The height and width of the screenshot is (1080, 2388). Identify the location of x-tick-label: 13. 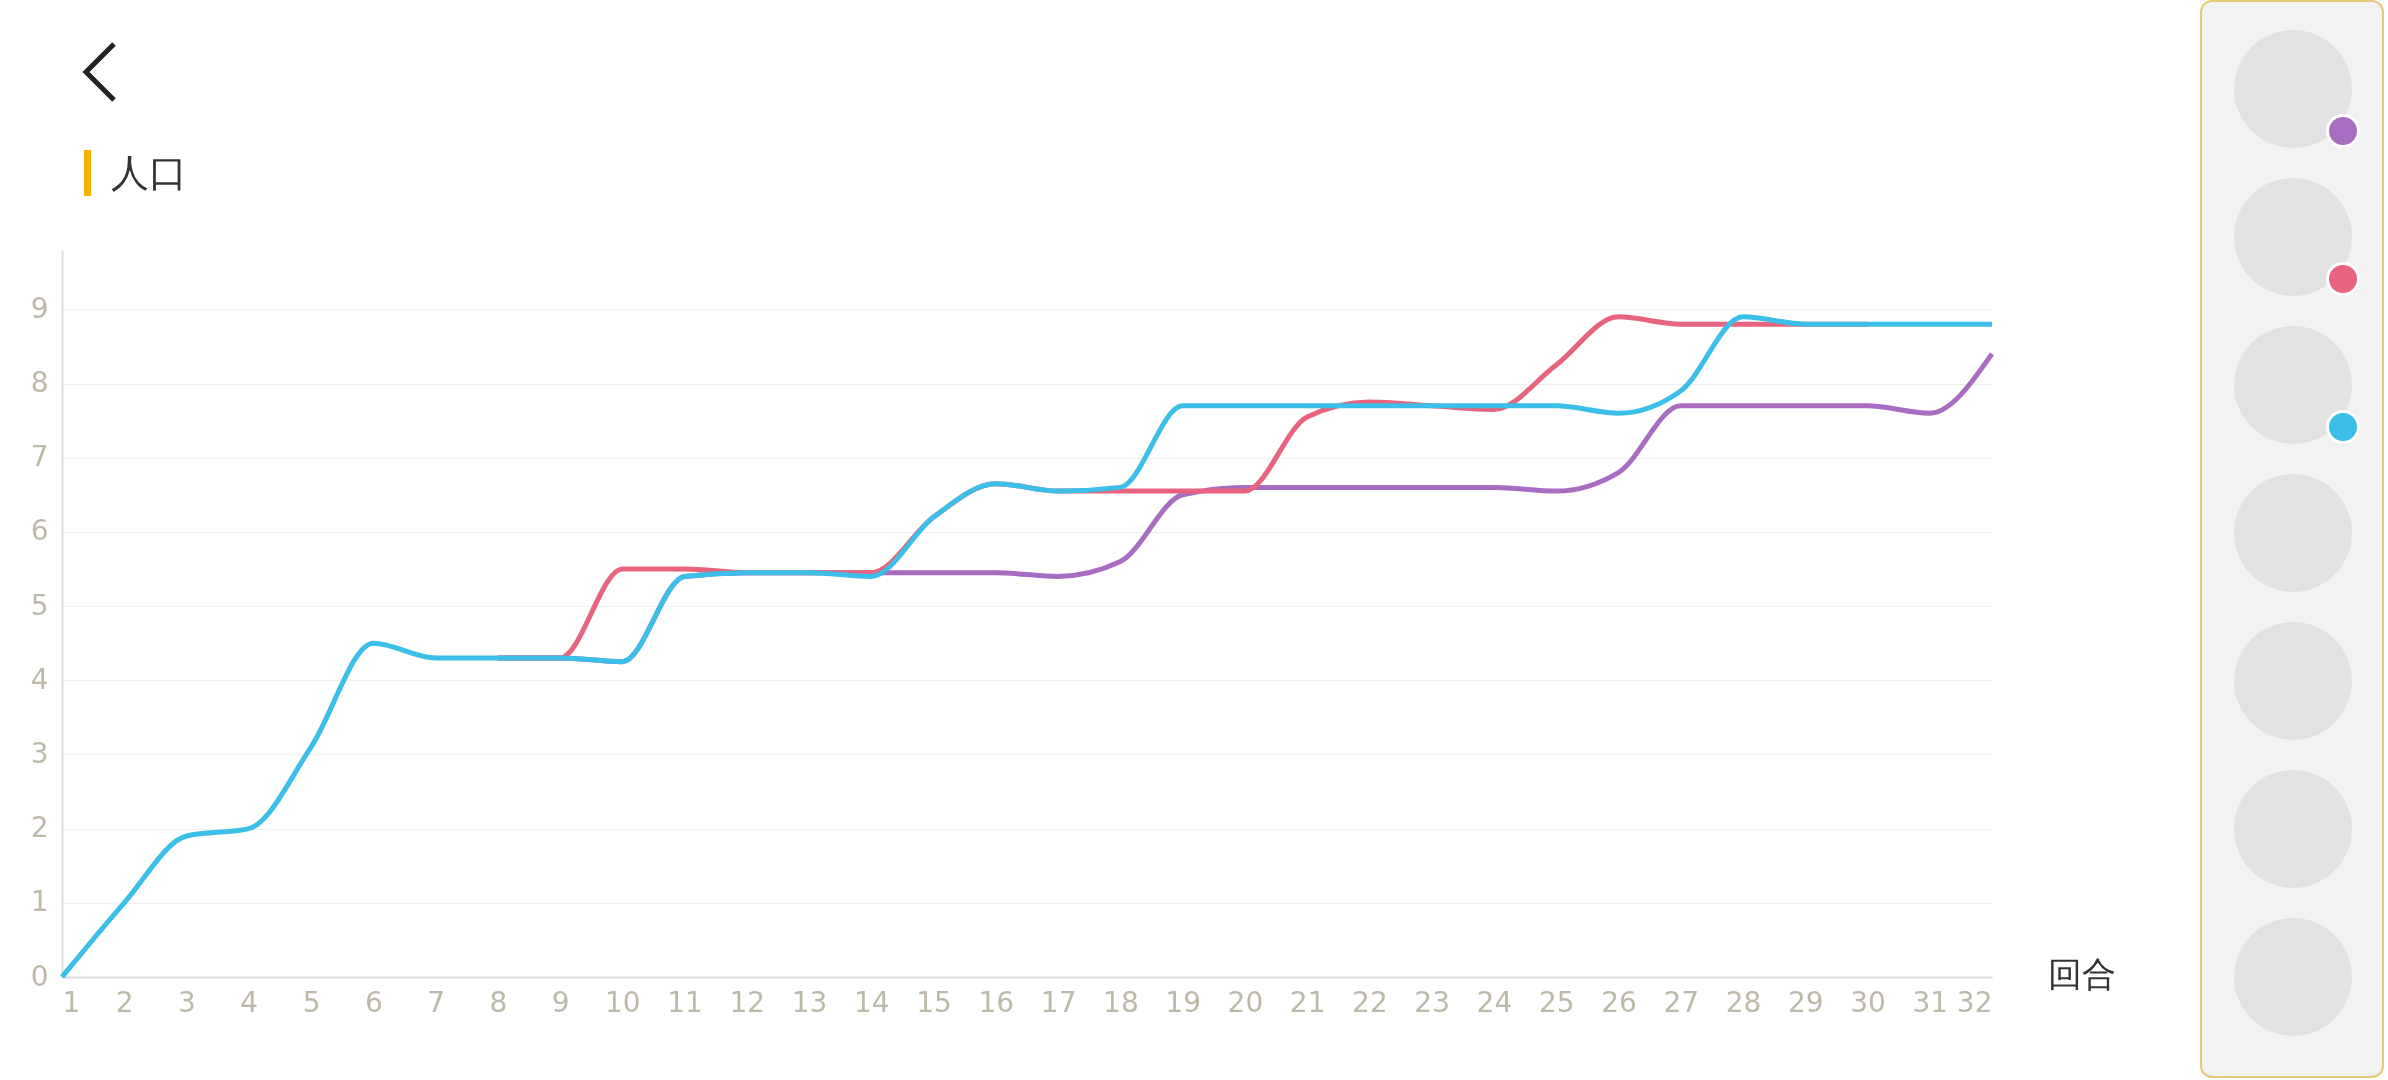
(809, 1002).